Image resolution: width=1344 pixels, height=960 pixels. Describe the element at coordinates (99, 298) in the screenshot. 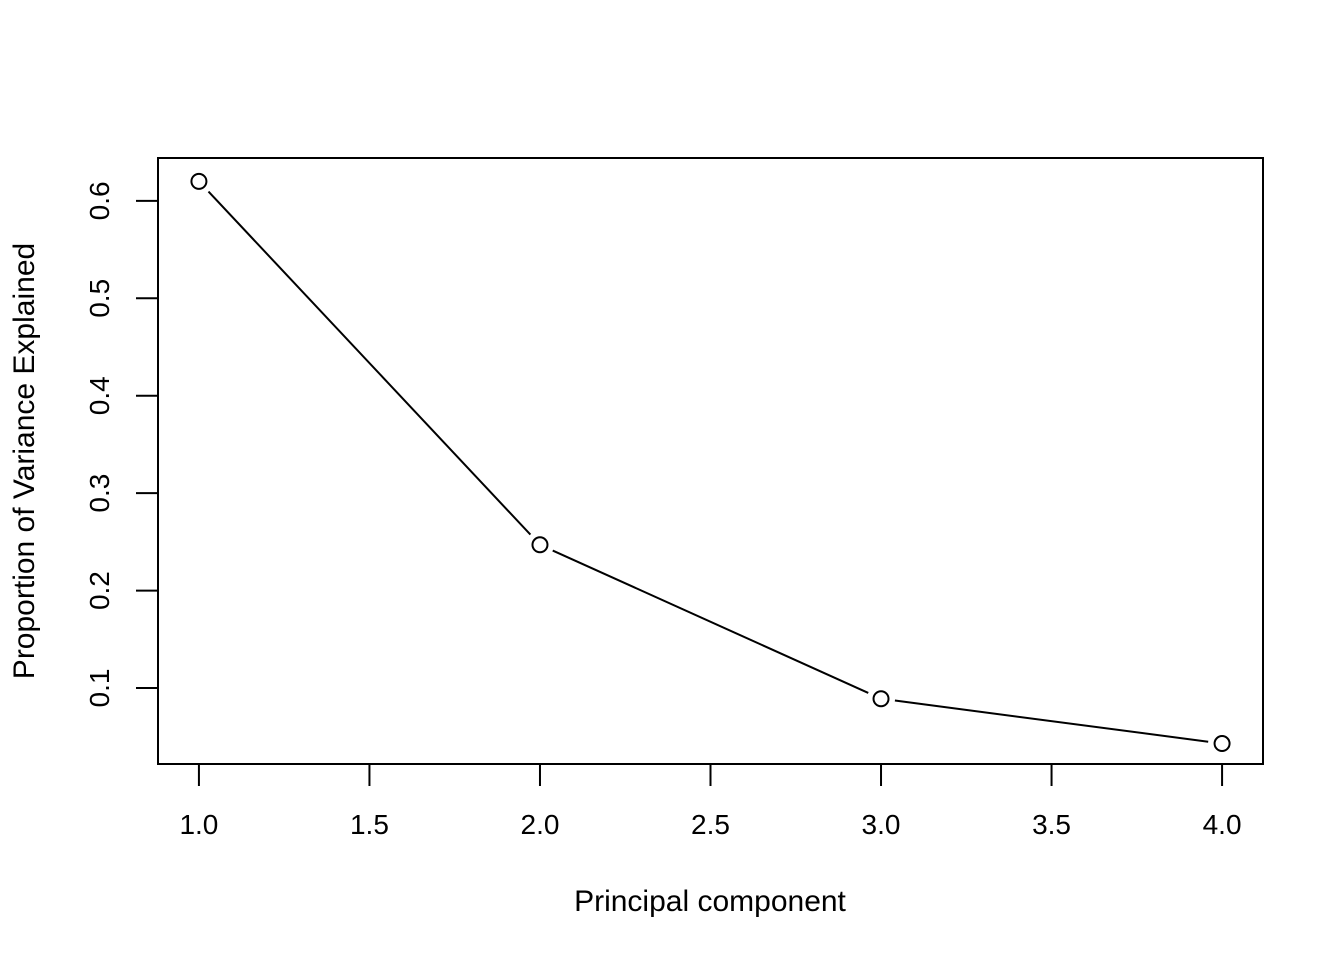

I see `y-tick-label: 0.5` at that location.